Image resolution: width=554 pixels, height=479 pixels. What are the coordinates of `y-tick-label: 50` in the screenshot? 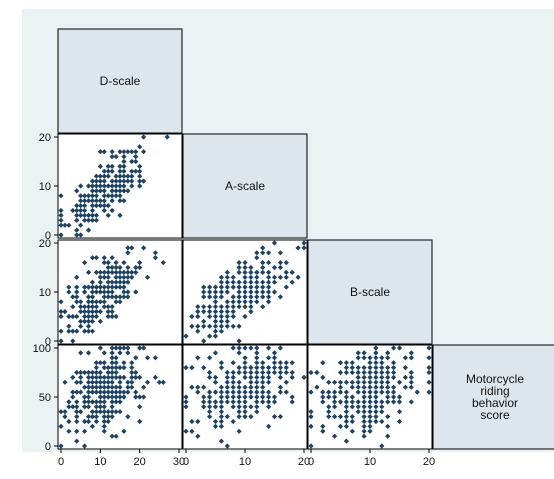 It's located at (45, 398).